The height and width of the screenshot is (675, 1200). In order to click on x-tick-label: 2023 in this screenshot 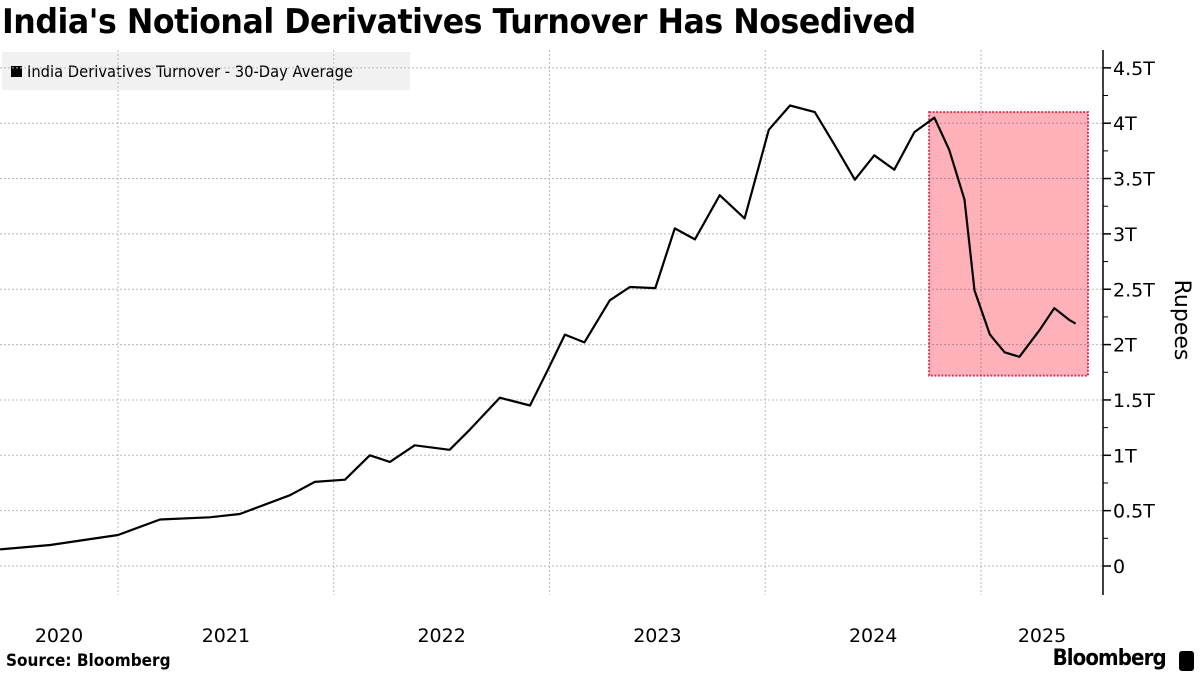, I will do `click(657, 636)`.